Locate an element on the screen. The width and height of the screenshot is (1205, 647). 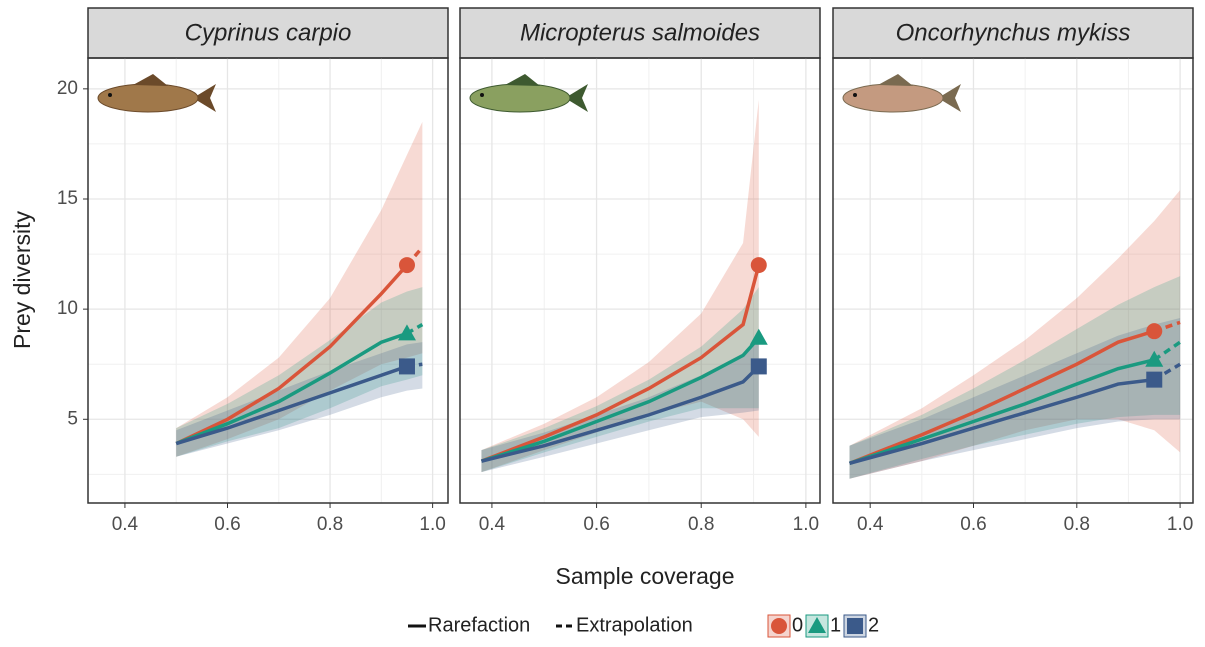
legend-label: Extrapolation is located at coordinates (634, 625).